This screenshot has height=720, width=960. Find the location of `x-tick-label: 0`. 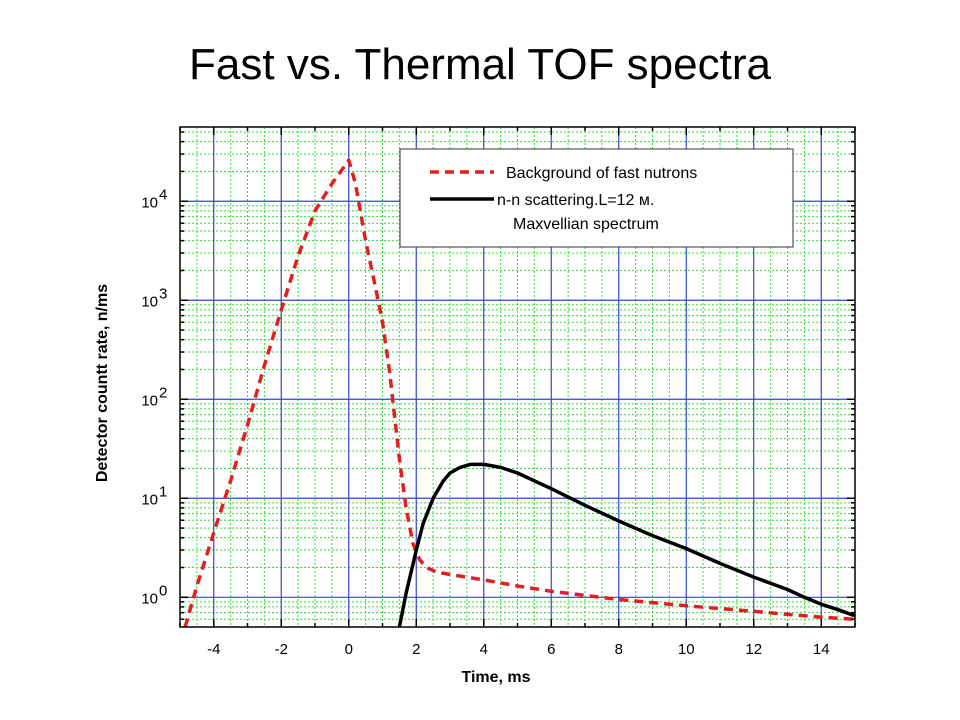

x-tick-label: 0 is located at coordinates (349, 649).